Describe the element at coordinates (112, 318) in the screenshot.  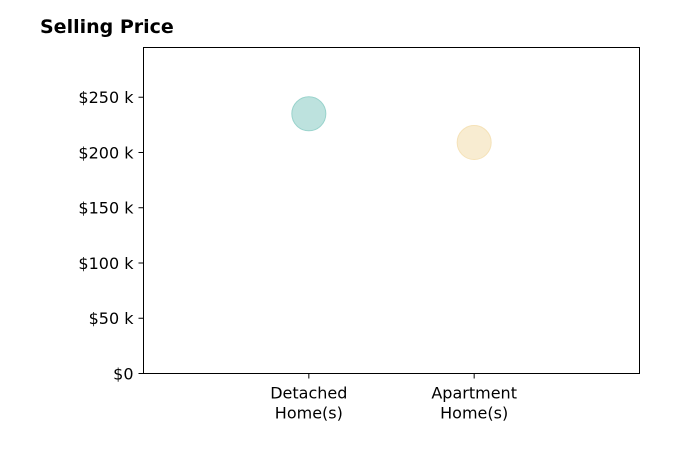
I see `y-tick-label: $50 k` at that location.